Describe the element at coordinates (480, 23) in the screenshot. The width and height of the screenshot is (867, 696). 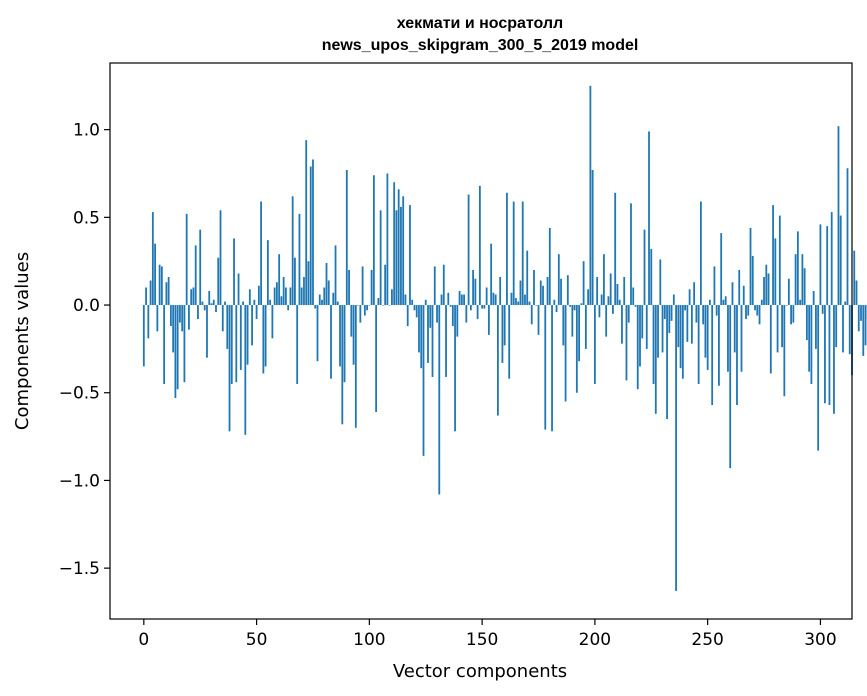
I see `chart-title-line1: хекмати и носратолл` at that location.